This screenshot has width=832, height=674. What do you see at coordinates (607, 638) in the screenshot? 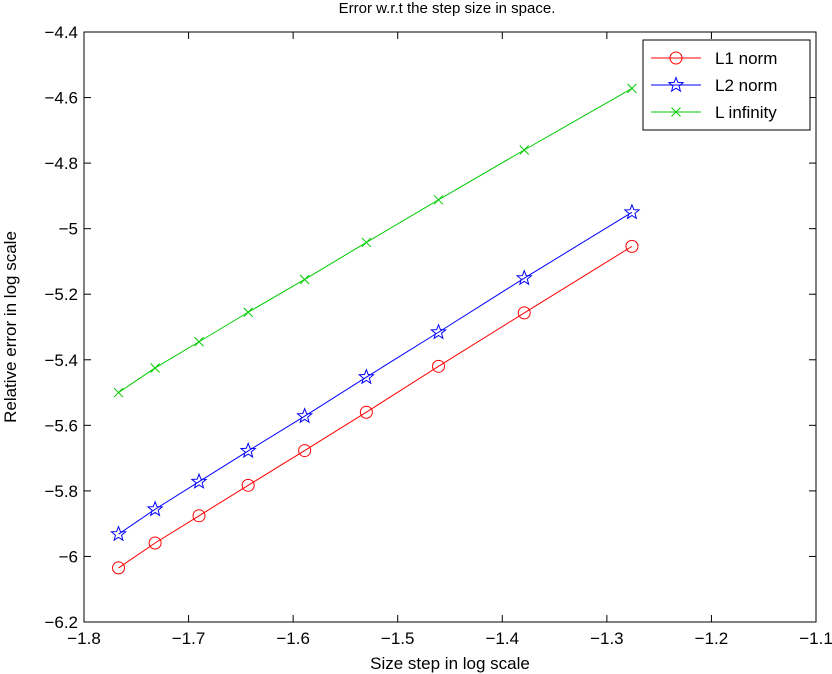
I see `x-tick-label: −1.3` at bounding box center [607, 638].